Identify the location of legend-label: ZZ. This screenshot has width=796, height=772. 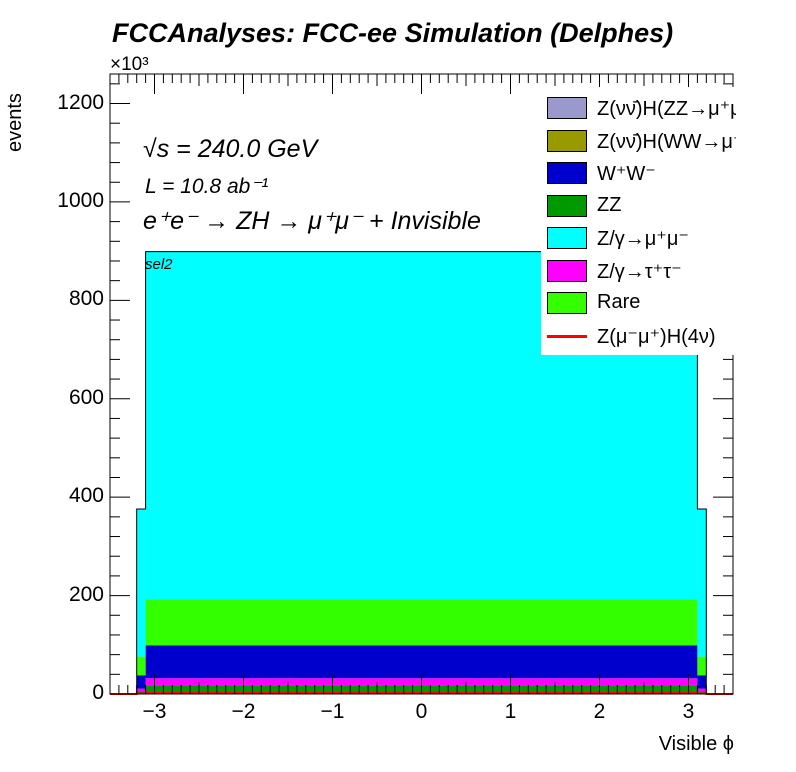
(609, 204).